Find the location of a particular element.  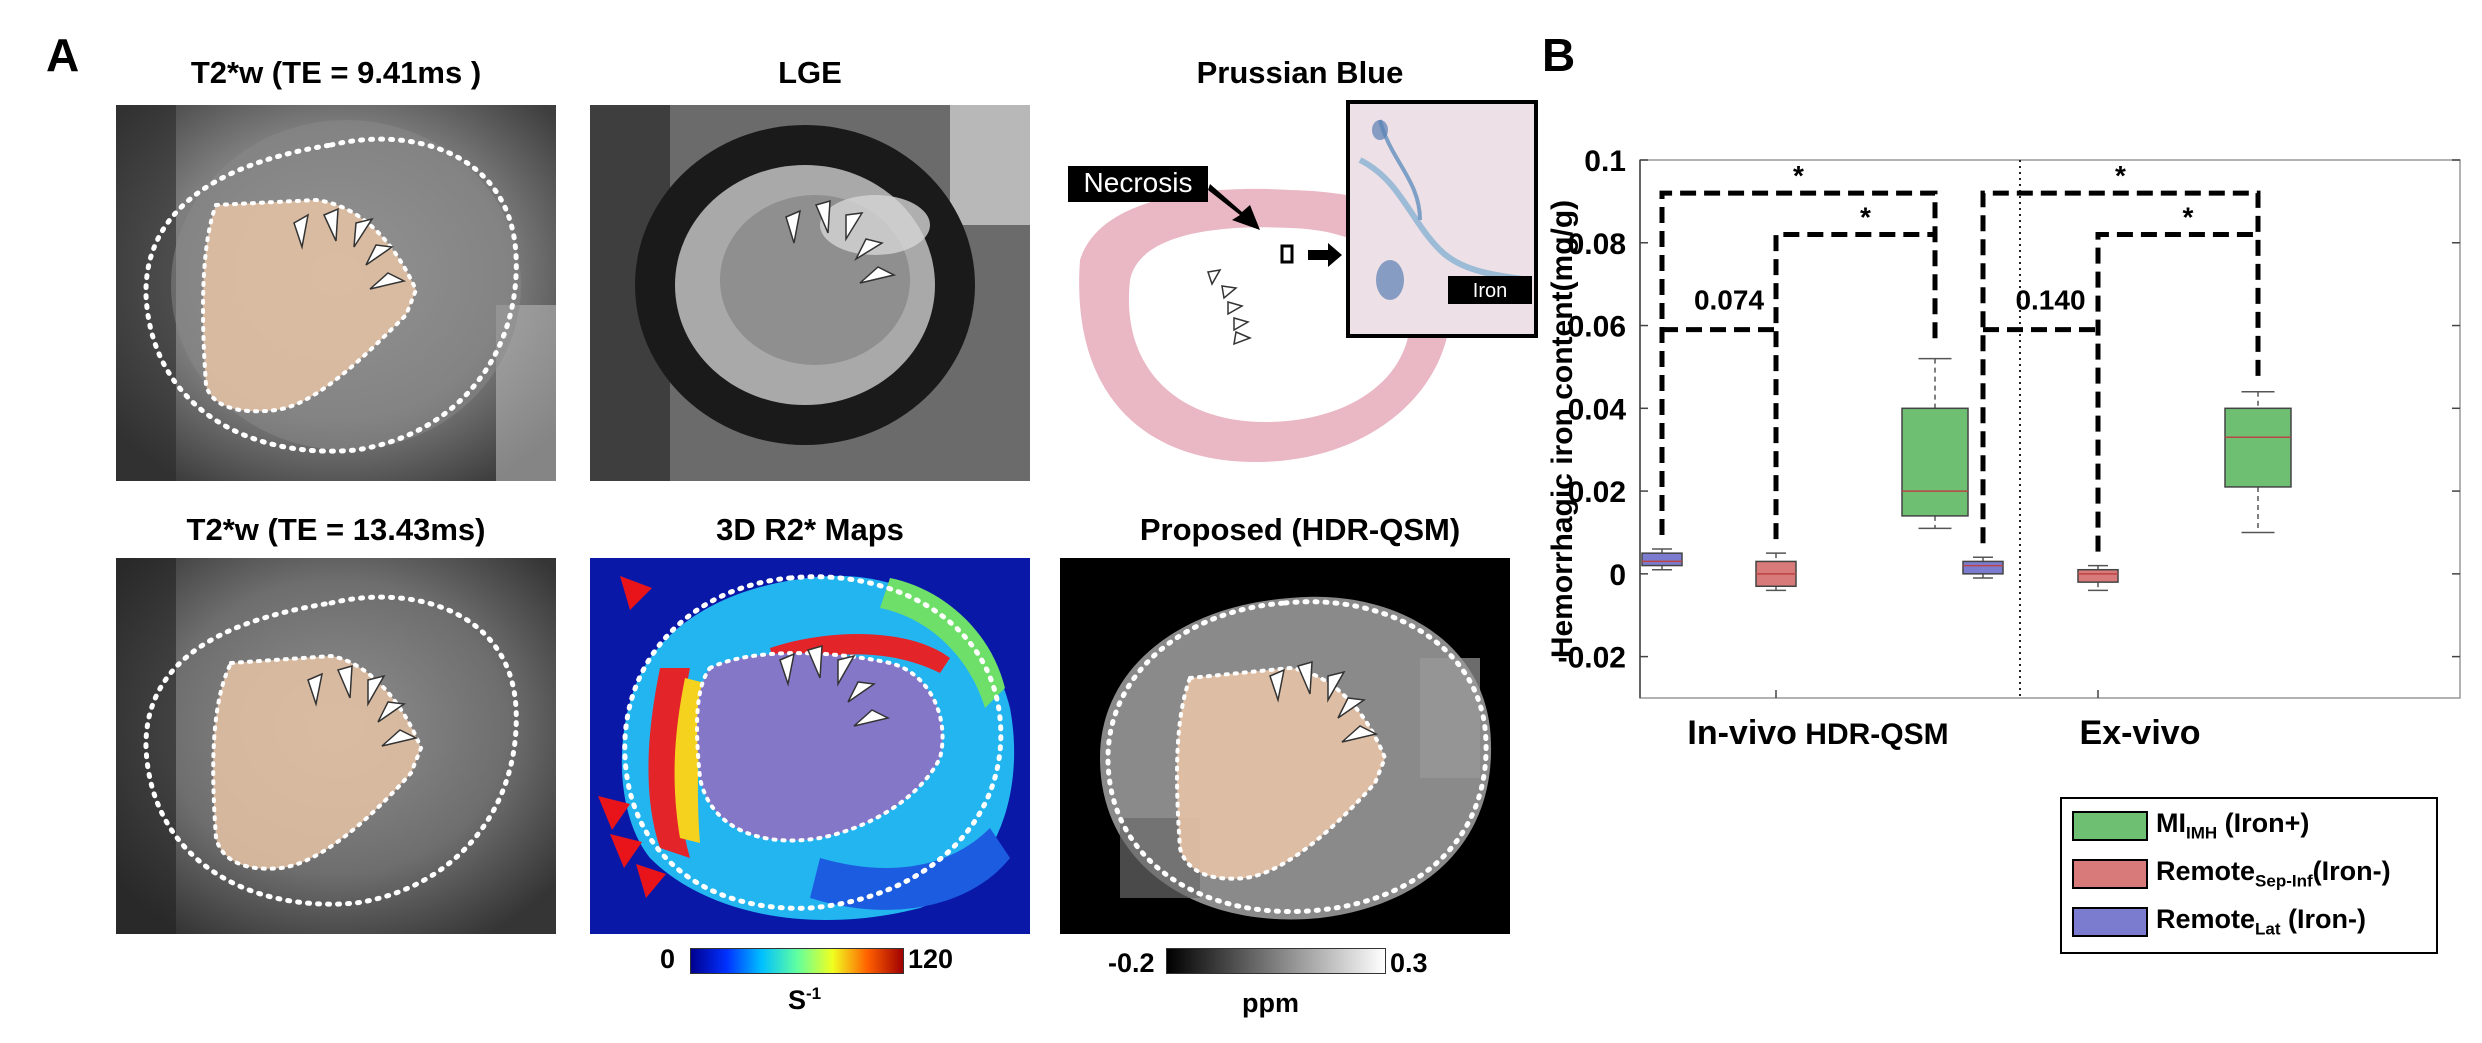

title-t2w-13ms: T2*w (TE = 13.43ms) is located at coordinates (336, 529).